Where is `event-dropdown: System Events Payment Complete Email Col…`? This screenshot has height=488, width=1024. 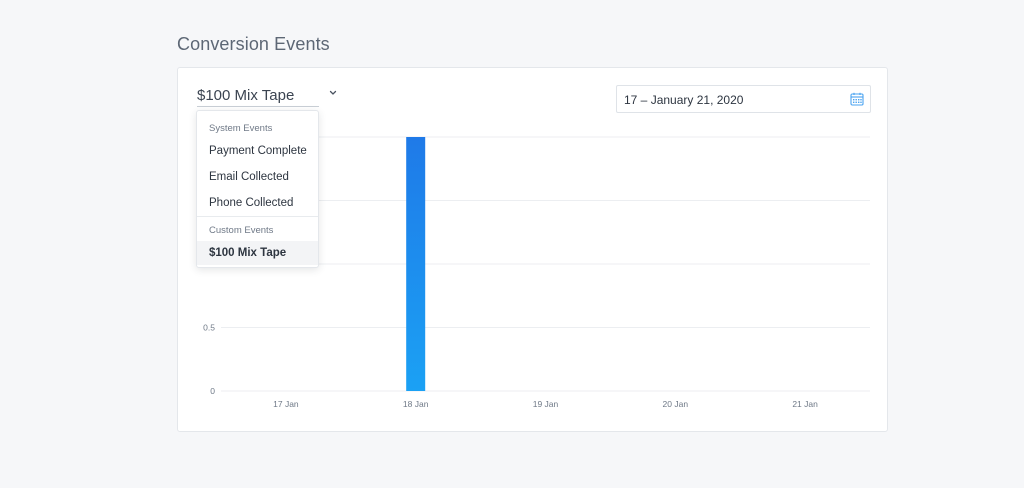 event-dropdown: System Events Payment Complete Email Col… is located at coordinates (257, 189).